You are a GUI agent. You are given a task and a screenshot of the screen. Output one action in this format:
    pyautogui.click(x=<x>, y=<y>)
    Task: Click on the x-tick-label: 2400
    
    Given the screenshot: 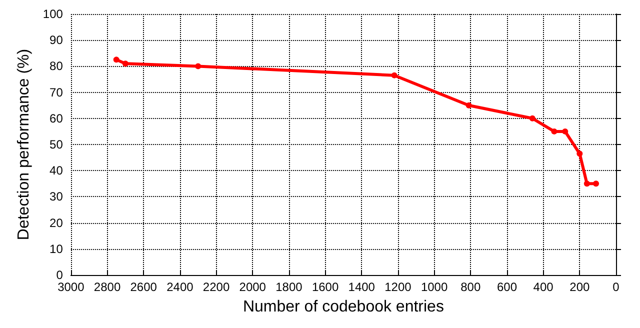 What is the action you would take?
    pyautogui.click(x=180, y=287)
    